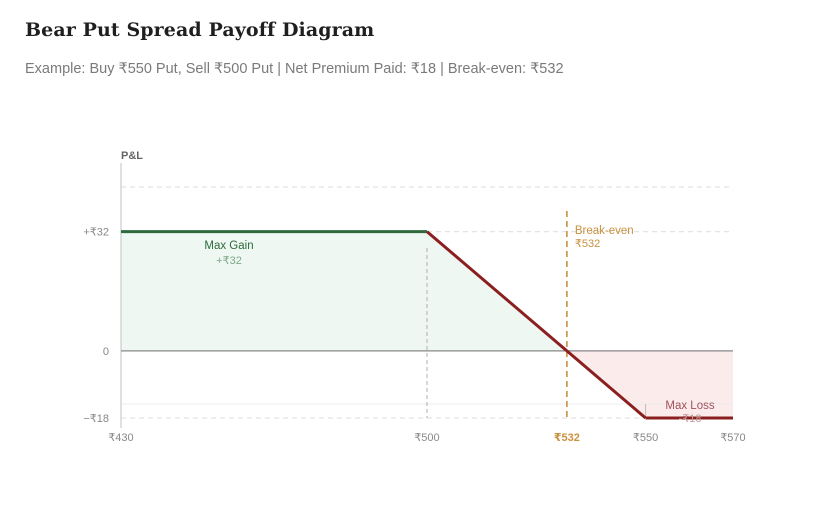 The height and width of the screenshot is (508, 822). Describe the element at coordinates (132, 156) in the screenshot. I see `y-axis-label: P&L` at that location.